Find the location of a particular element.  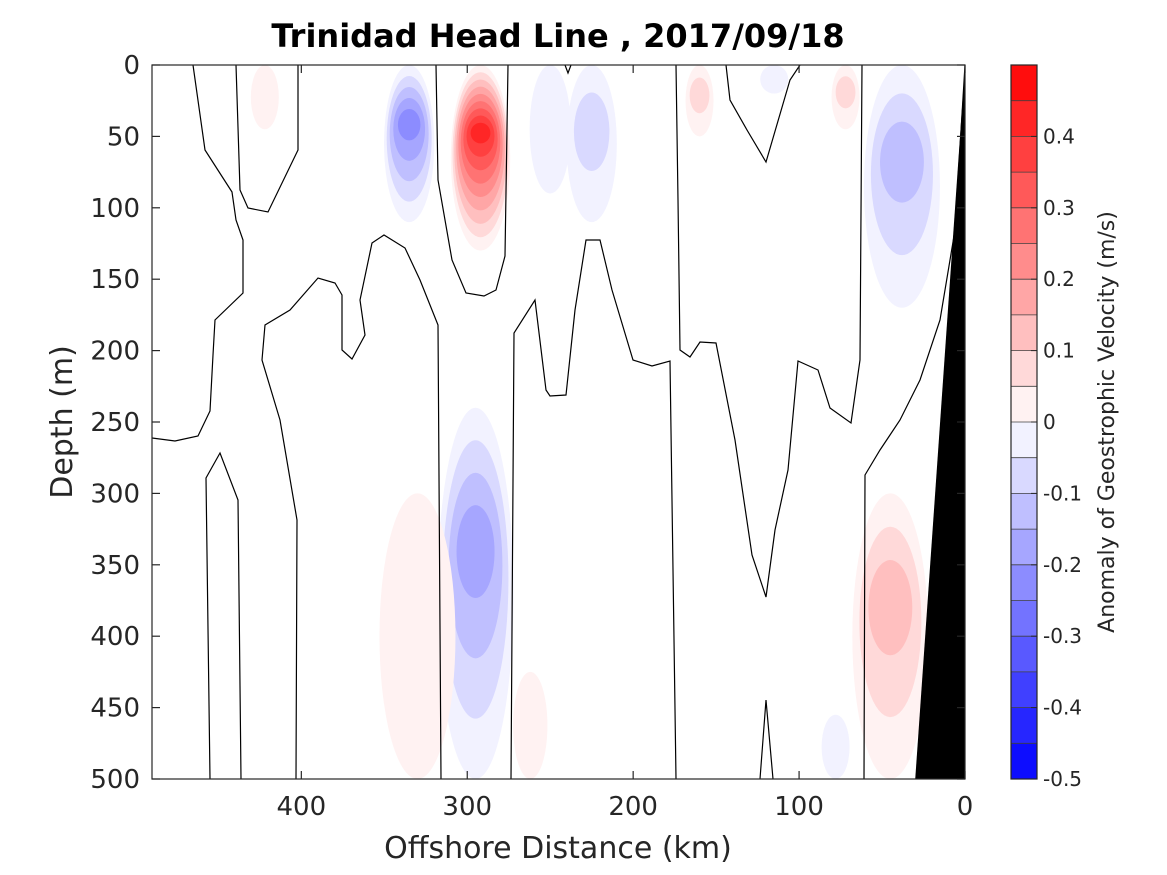

y-tick-label: 150 is located at coordinates (115, 280).